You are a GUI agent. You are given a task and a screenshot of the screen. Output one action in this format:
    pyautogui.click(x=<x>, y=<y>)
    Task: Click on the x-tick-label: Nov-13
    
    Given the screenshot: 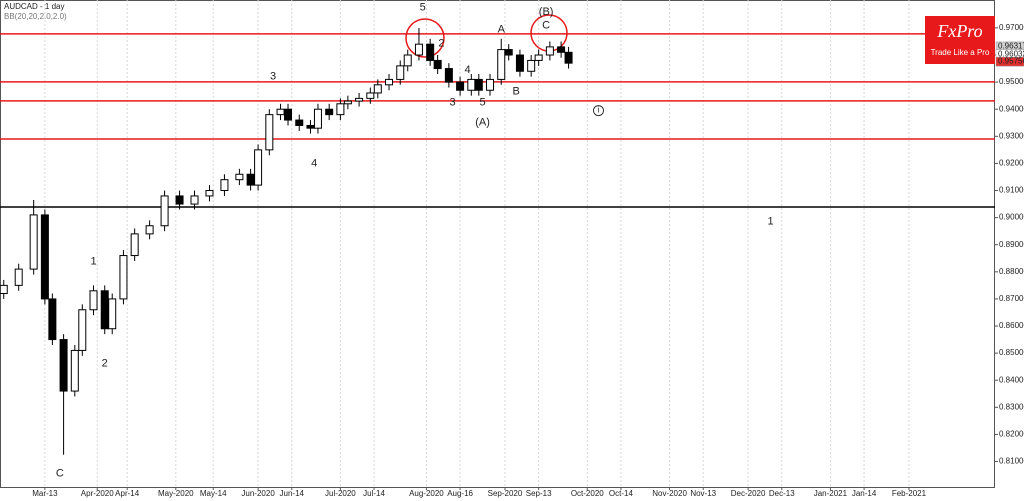 What is the action you would take?
    pyautogui.click(x=703, y=493)
    